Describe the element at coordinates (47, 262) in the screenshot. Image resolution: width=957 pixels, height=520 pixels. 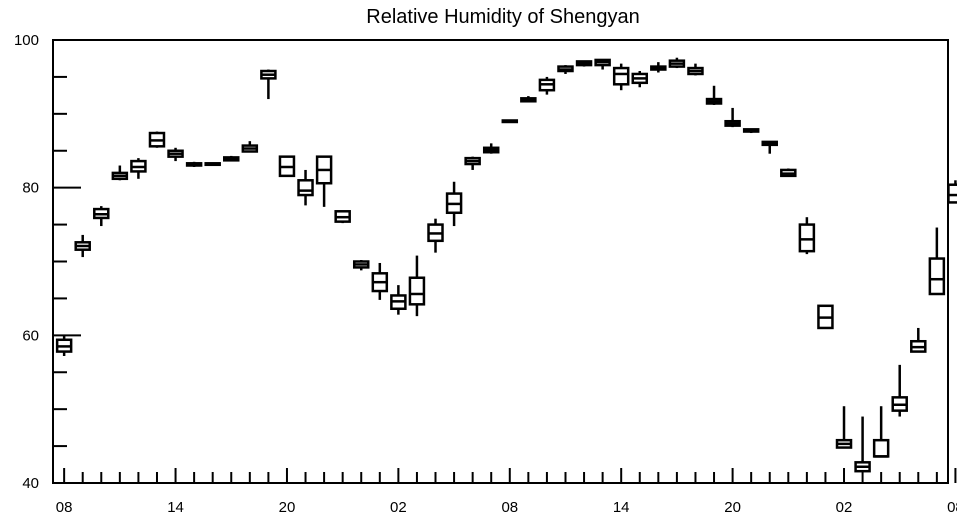
I see `y-axis: 40 60 80 100` at that location.